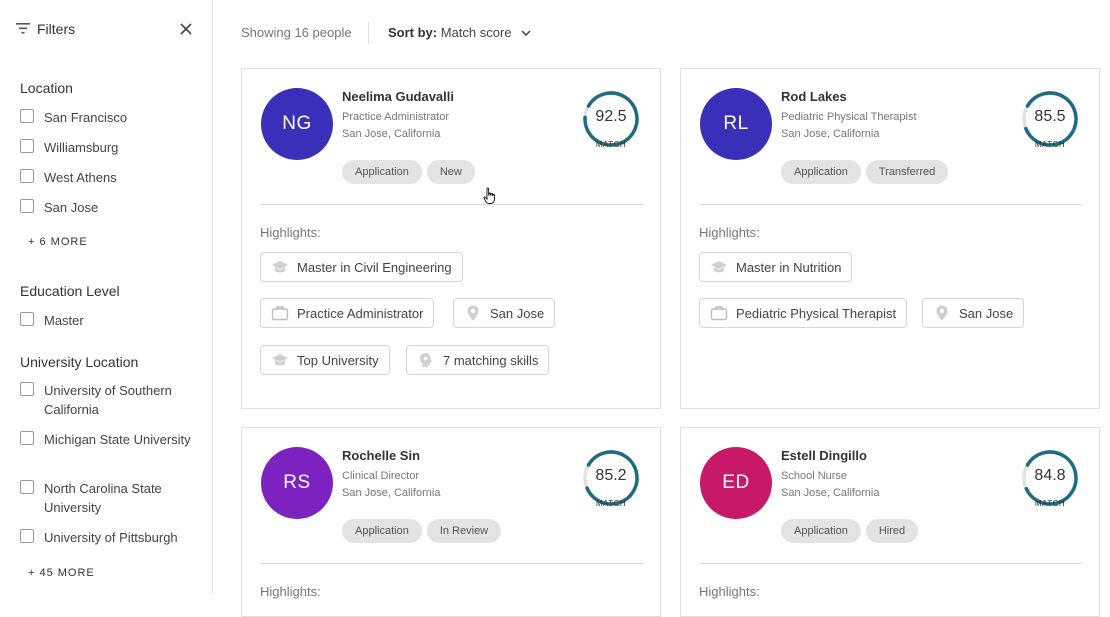 The height and width of the screenshot is (617, 1110). I want to click on hand-cursor-icon, so click(489, 195).